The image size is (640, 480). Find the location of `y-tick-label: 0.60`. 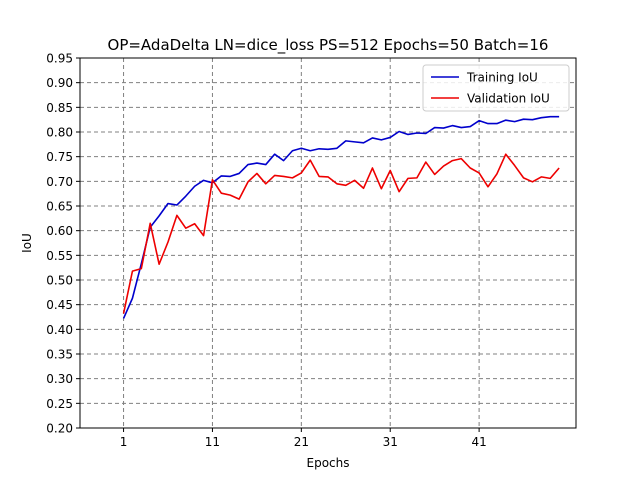

y-tick-label: 0.60 is located at coordinates (59, 231).